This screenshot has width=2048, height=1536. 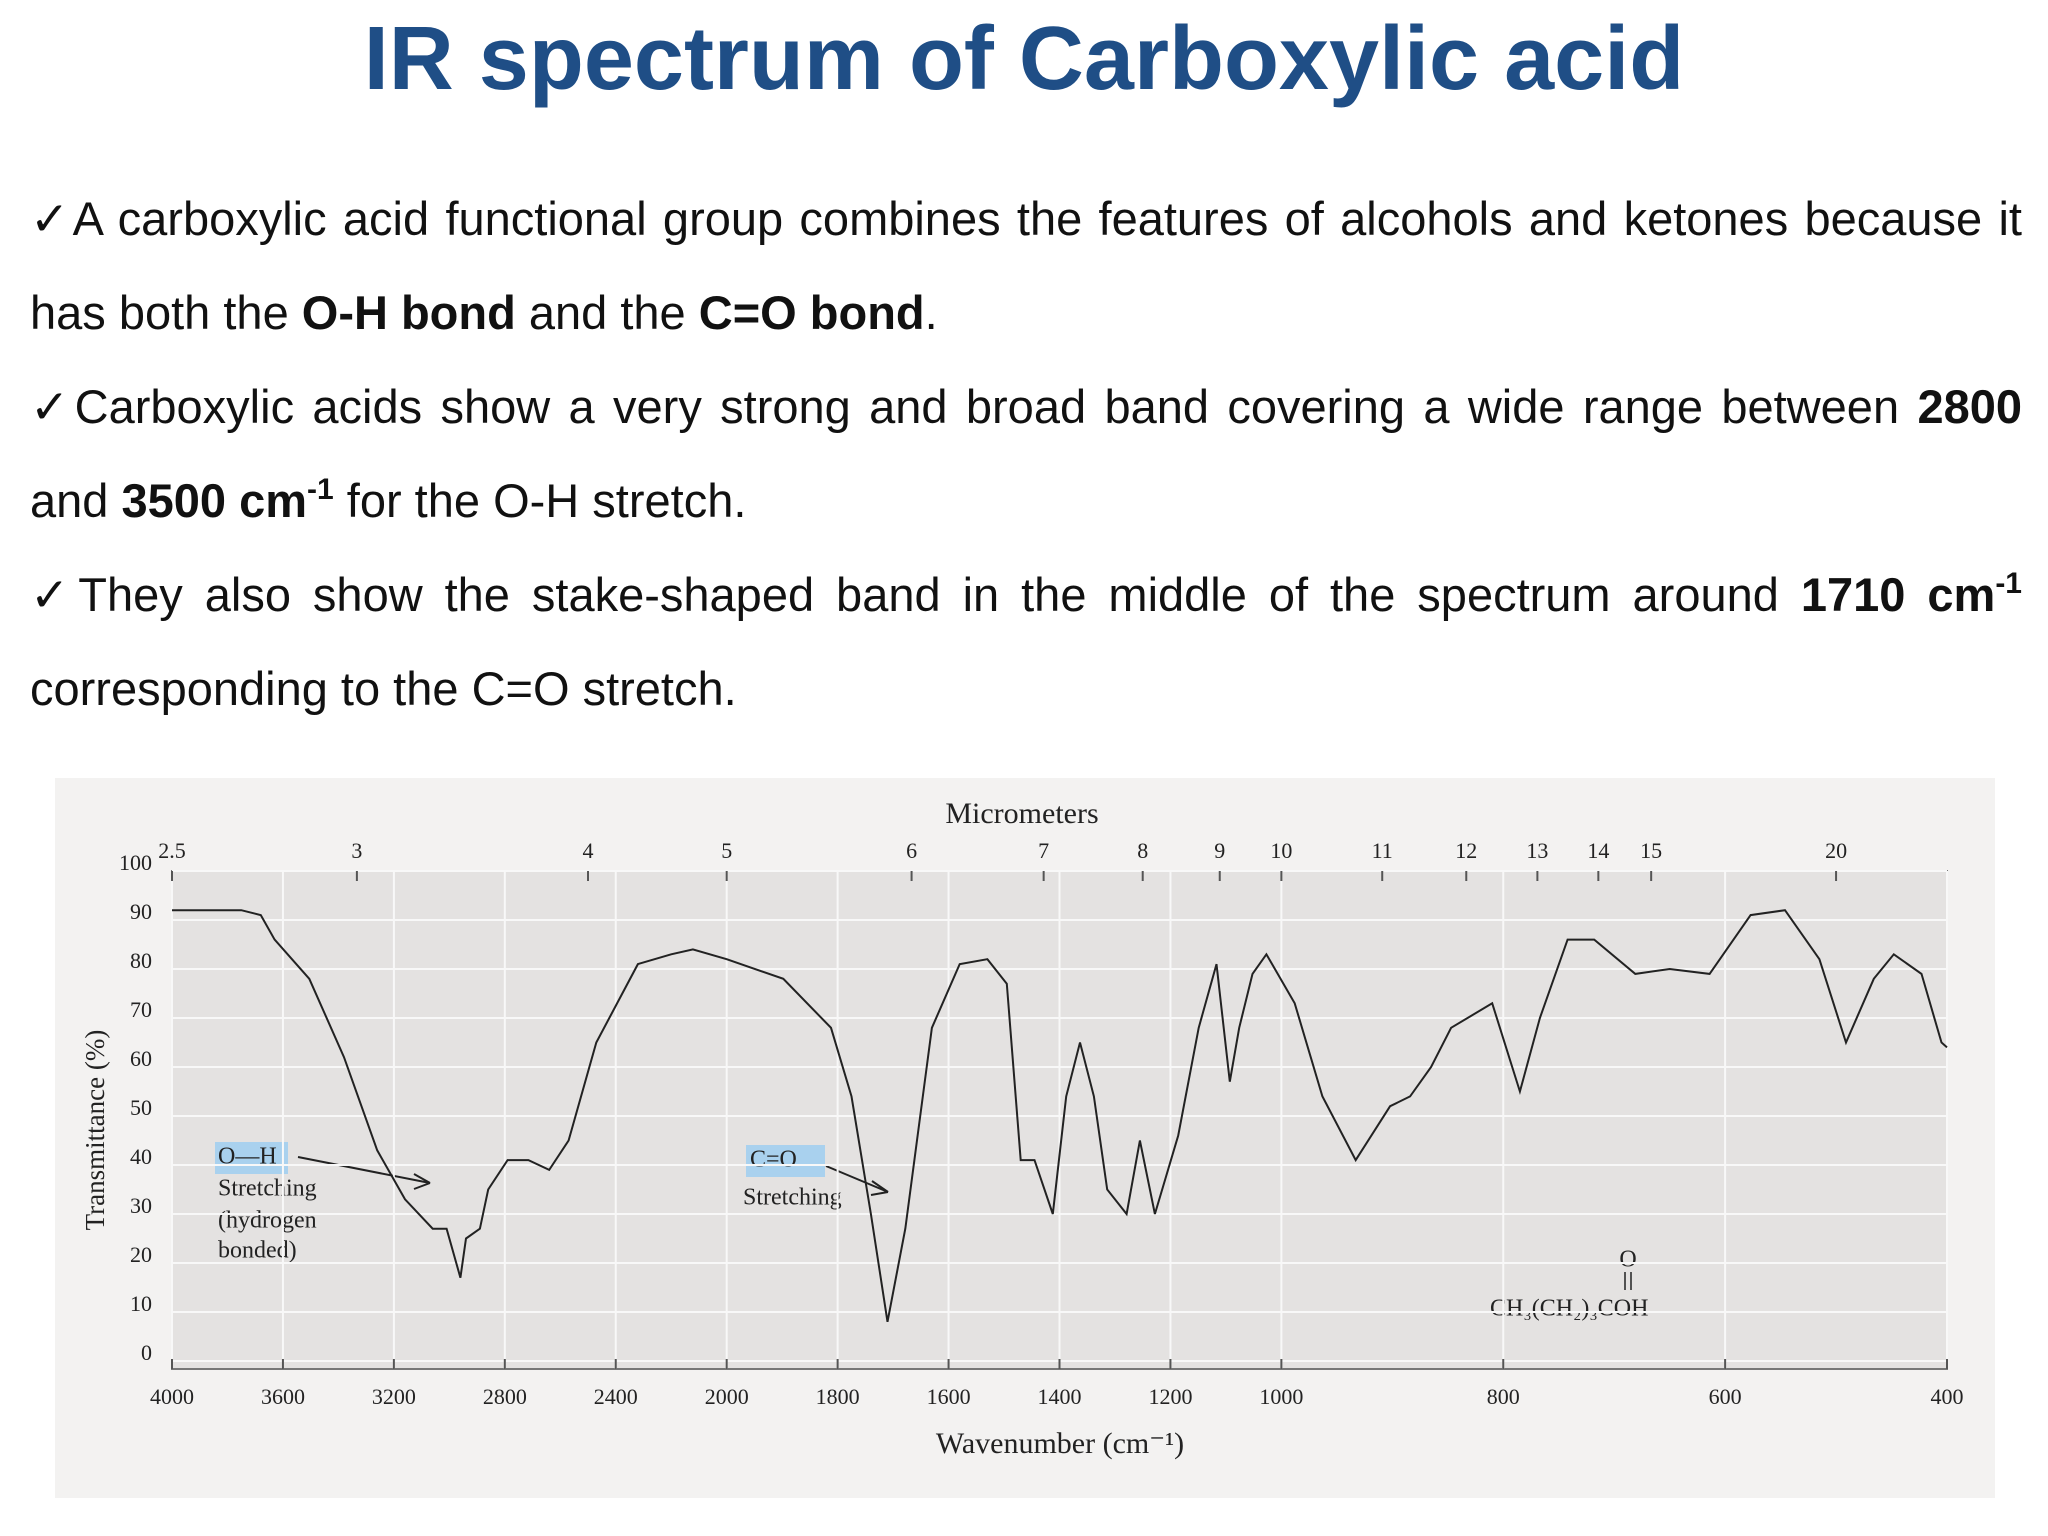 What do you see at coordinates (95, 1130) in the screenshot?
I see `y-axis-label: Transmittance (%)` at bounding box center [95, 1130].